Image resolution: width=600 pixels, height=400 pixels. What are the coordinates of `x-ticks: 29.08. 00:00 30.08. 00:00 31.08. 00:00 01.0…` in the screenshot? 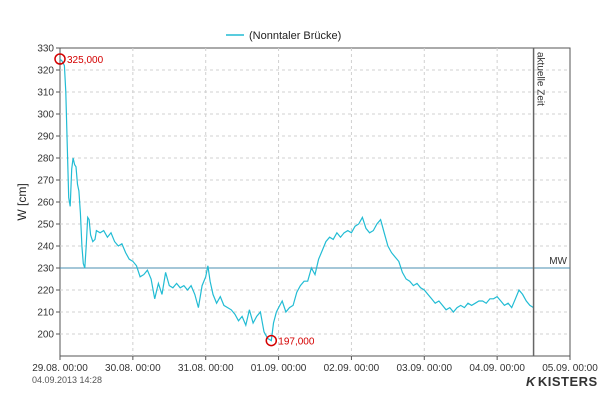 It's located at (315, 365).